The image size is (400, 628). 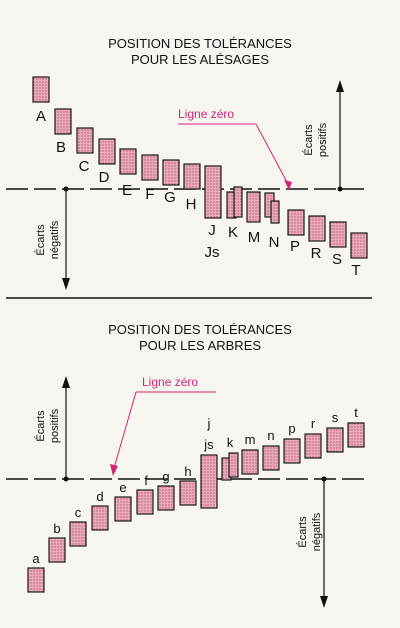 I want to click on shaft-negative-label-1: Écarts, so click(x=302, y=532).